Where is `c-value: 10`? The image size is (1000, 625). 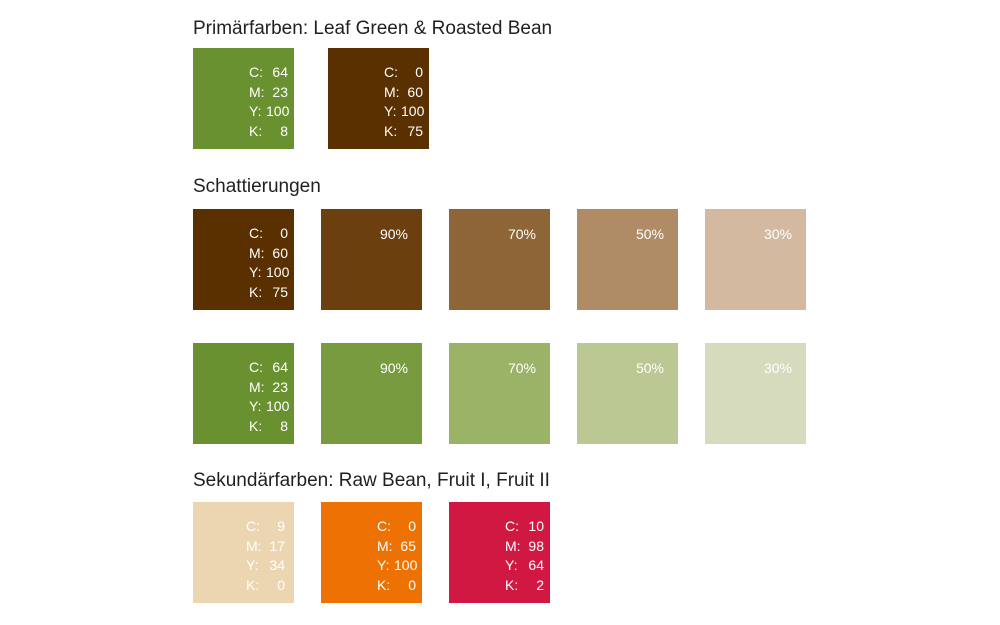 c-value: 10 is located at coordinates (536, 526).